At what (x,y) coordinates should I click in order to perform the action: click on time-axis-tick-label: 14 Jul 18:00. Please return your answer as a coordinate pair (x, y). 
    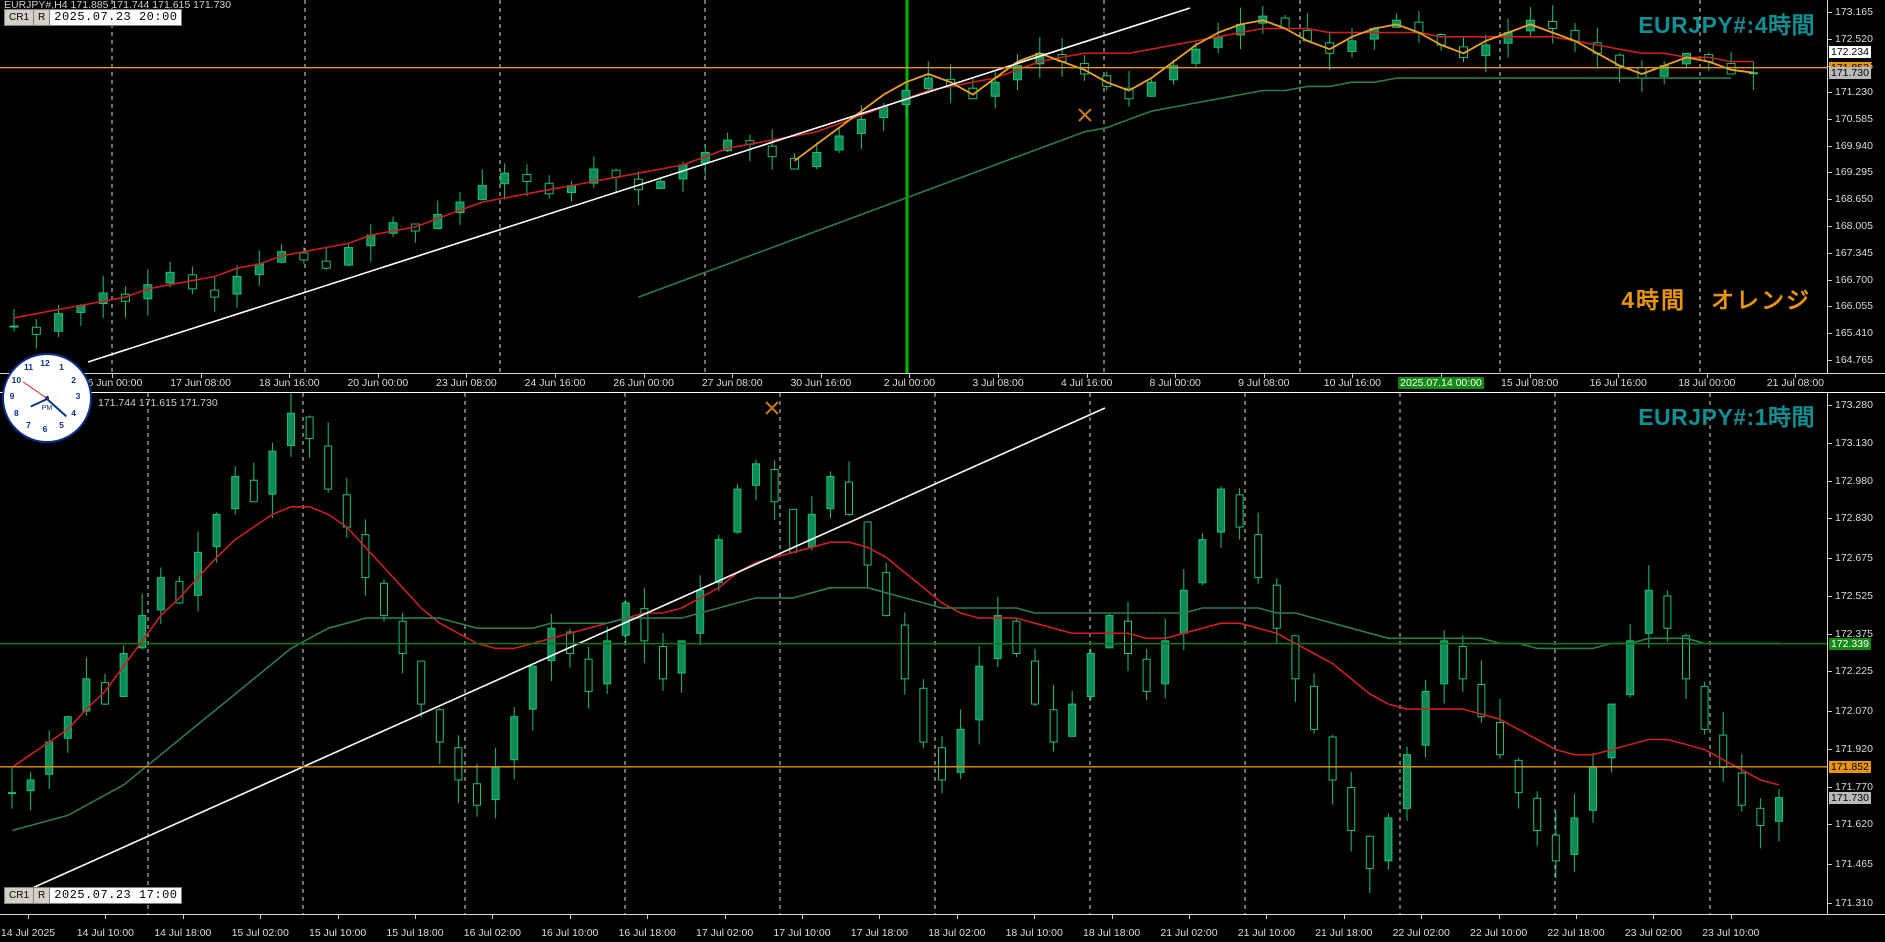
    Looking at the image, I should click on (183, 933).